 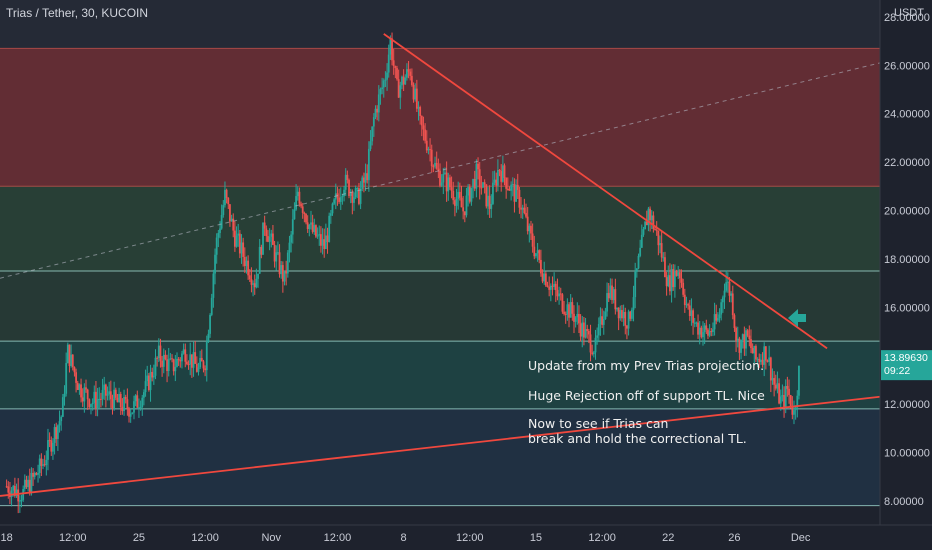 I want to click on x-tick-label: 22, so click(x=668, y=538).